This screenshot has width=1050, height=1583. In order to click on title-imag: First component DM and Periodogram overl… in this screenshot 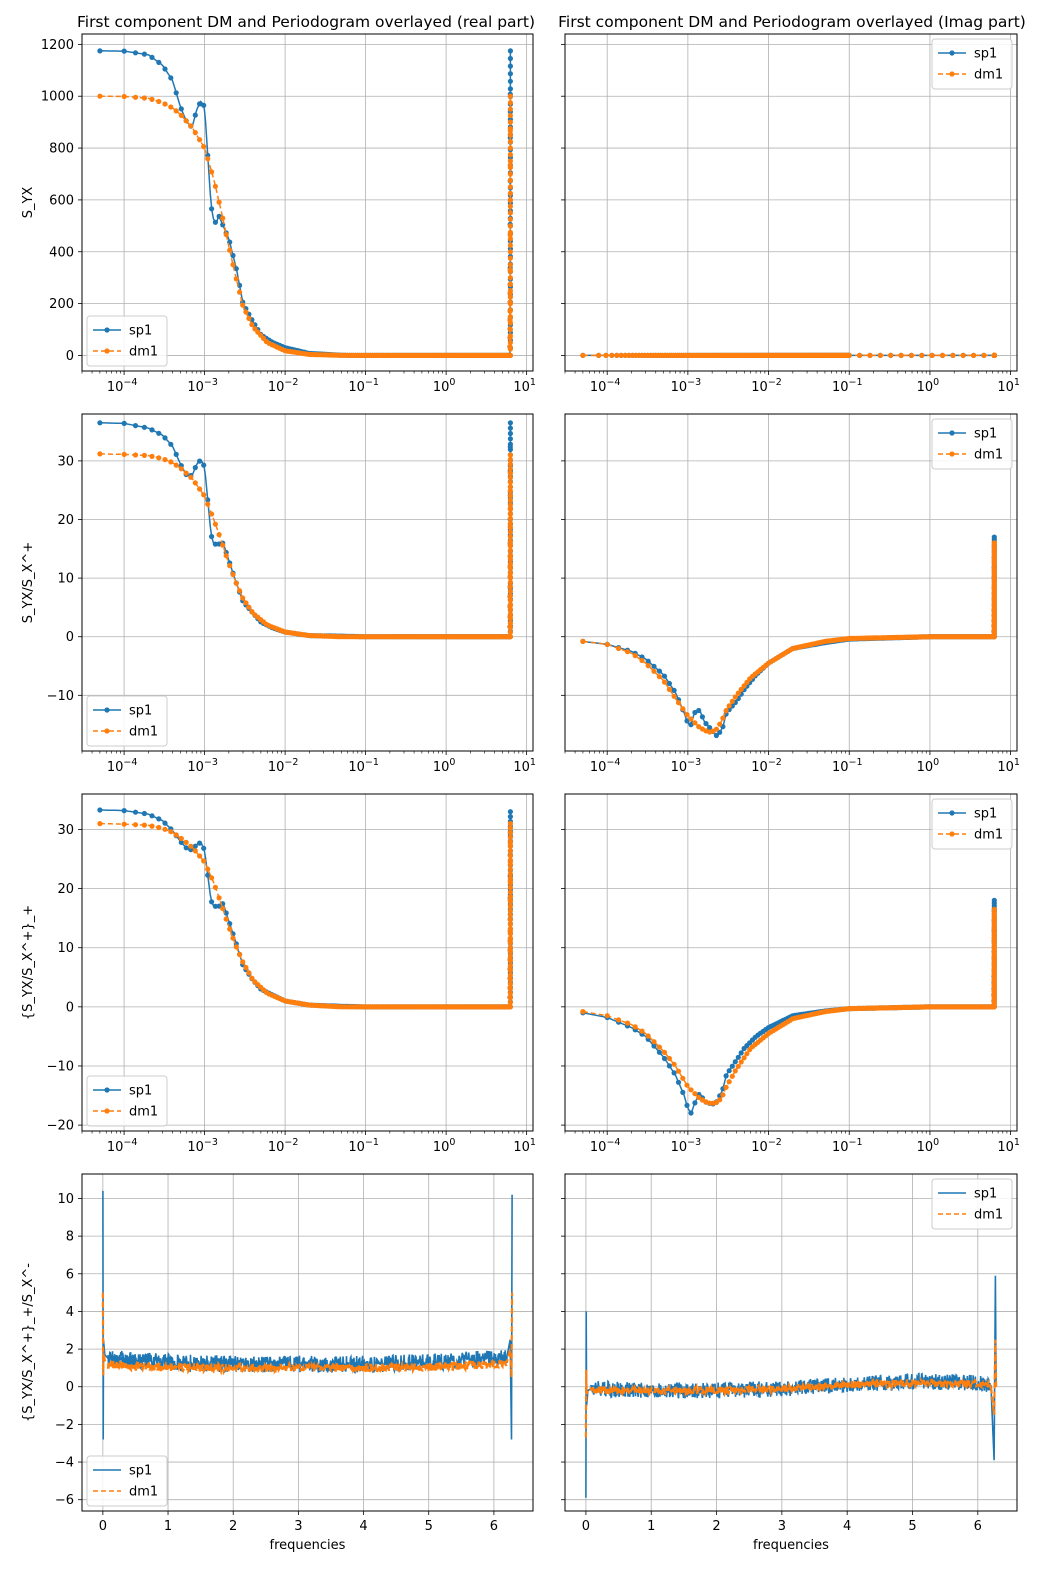, I will do `click(792, 22)`.